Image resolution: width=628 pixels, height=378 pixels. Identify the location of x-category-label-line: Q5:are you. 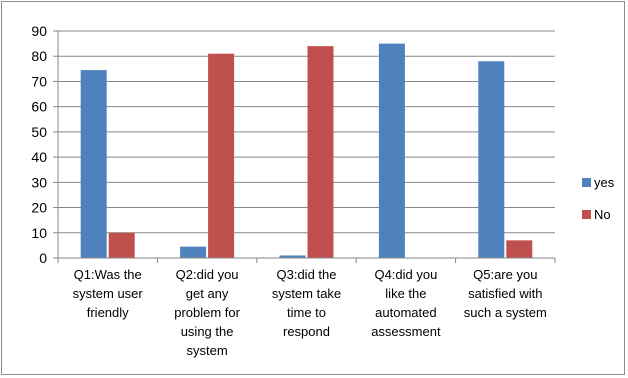
(505, 274).